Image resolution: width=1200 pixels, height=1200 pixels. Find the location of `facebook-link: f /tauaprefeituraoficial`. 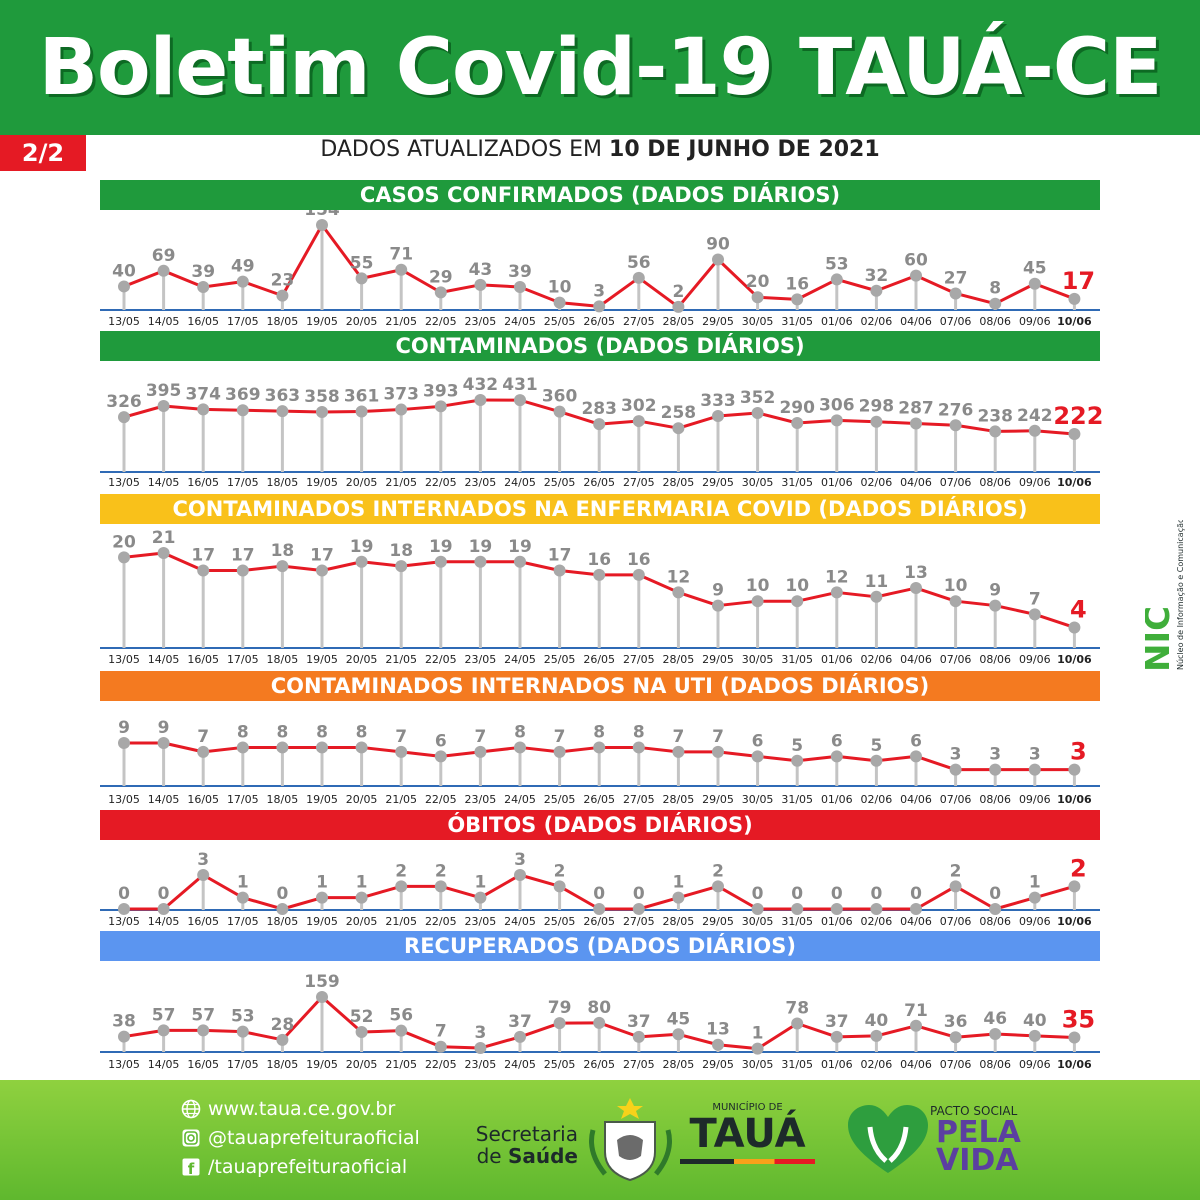

facebook-link: f /tauaprefeituraoficial is located at coordinates (293, 1167).